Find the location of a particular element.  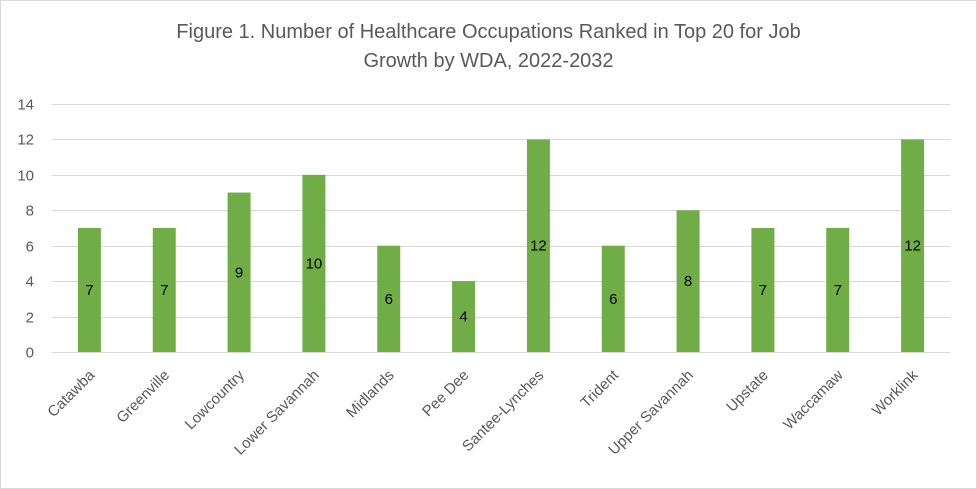

y-tick-label: 6 is located at coordinates (30, 247).